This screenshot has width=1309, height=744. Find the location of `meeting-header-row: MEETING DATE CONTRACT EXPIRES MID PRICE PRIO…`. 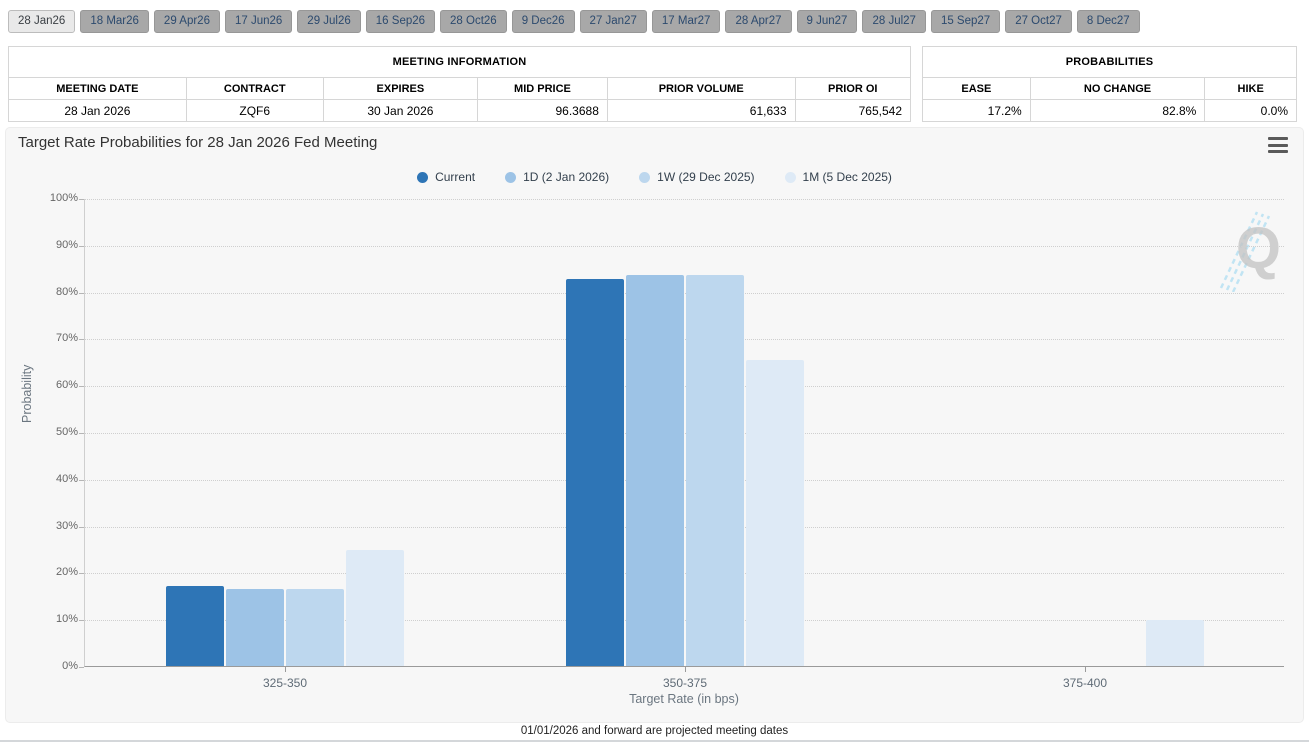

meeting-header-row: MEETING DATE CONTRACT EXPIRES MID PRICE PRIO… is located at coordinates (459, 88).